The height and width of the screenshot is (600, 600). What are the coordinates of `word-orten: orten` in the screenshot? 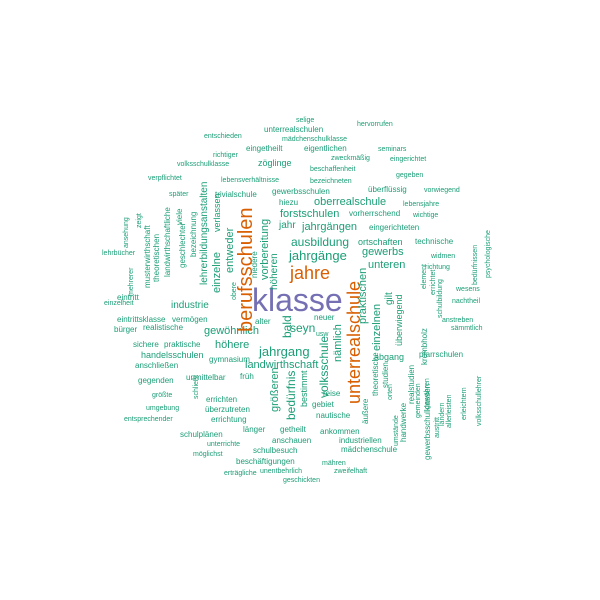 It's located at (390, 392).